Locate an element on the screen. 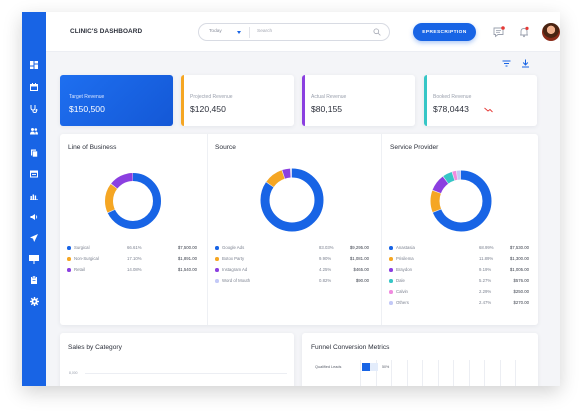  legend-row: Calvin 2.29% $250.00 is located at coordinates (460, 292).